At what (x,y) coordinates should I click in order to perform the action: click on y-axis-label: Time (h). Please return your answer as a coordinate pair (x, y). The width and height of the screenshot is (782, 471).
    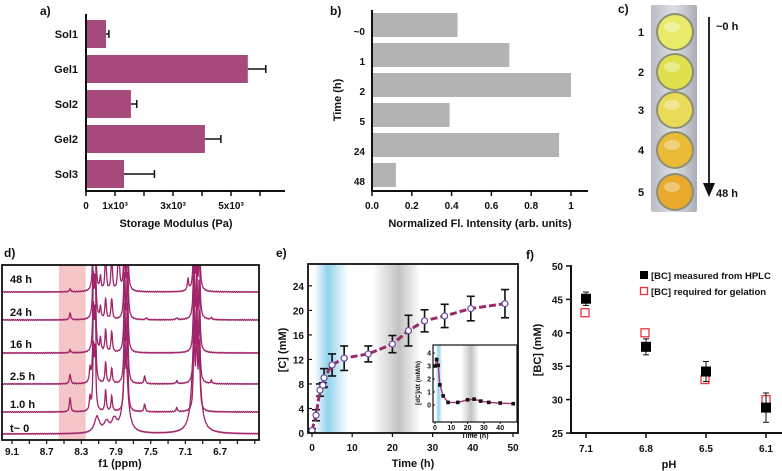
    Looking at the image, I should click on (338, 99).